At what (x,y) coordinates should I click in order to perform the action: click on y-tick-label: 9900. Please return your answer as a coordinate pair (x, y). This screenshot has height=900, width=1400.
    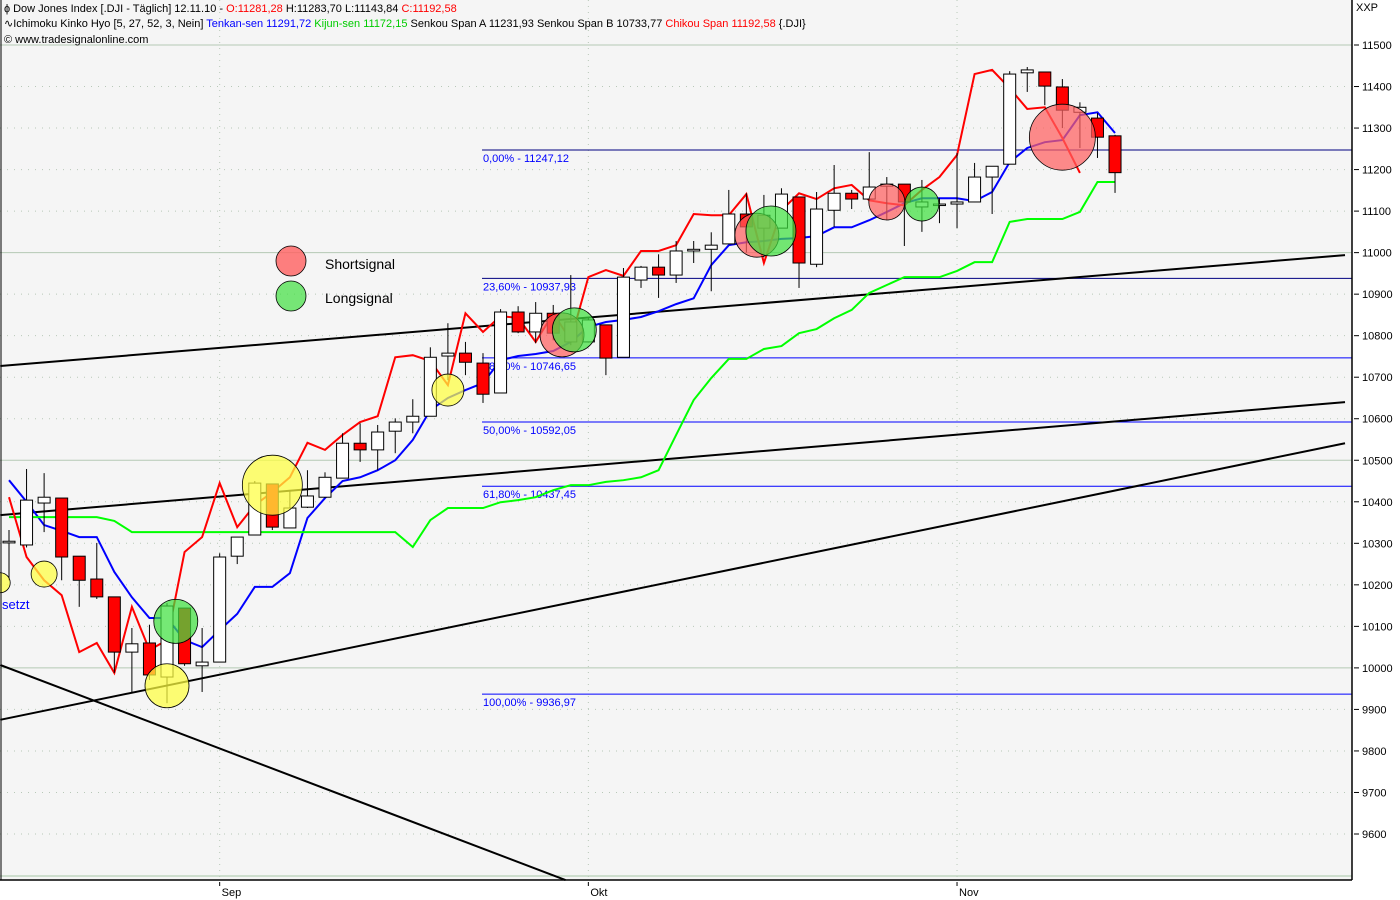
    Looking at the image, I should click on (1374, 710).